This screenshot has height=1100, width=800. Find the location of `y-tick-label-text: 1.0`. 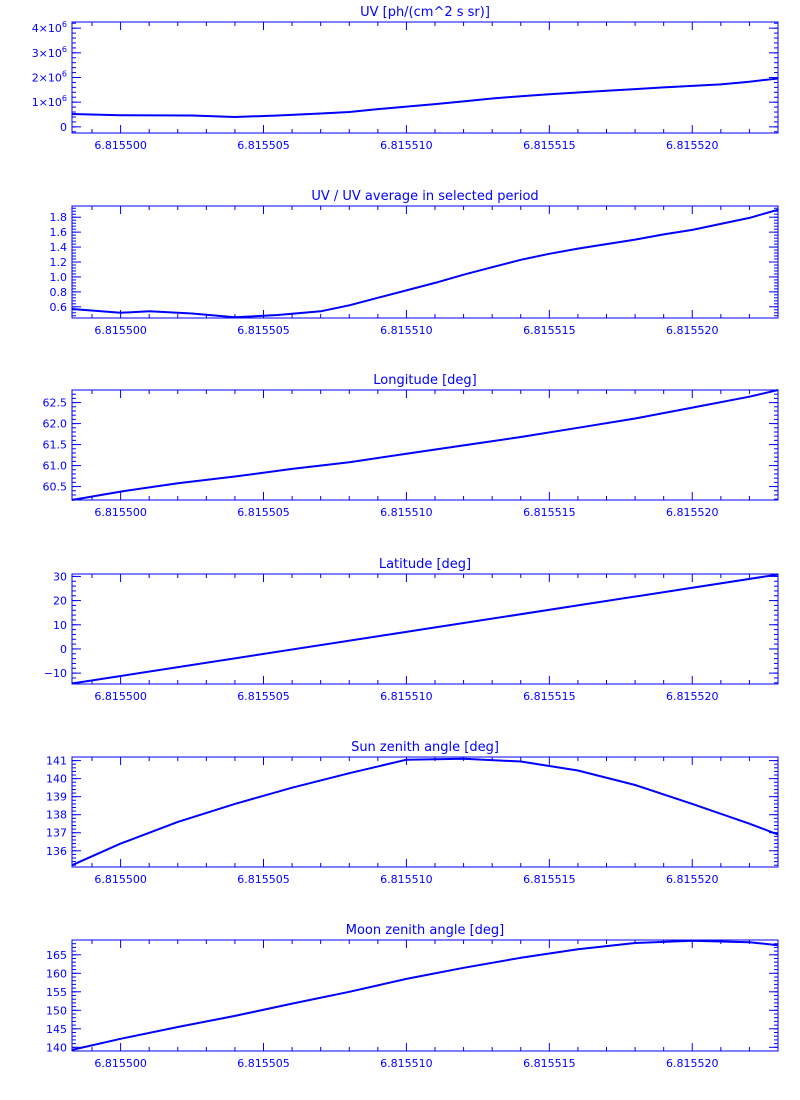

y-tick-label-text: 1.0 is located at coordinates (59, 277).